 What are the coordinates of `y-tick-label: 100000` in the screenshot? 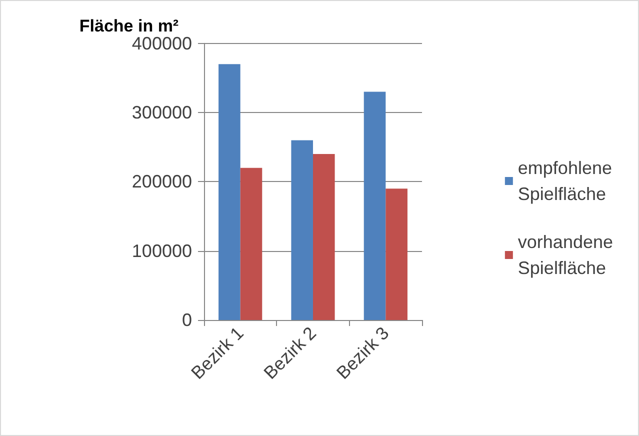 It's located at (162, 250).